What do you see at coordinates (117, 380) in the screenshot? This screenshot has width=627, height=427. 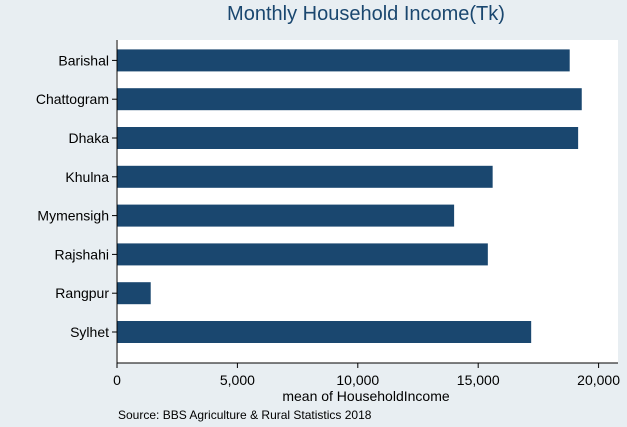 I see `x-tick-label-0: 0` at bounding box center [117, 380].